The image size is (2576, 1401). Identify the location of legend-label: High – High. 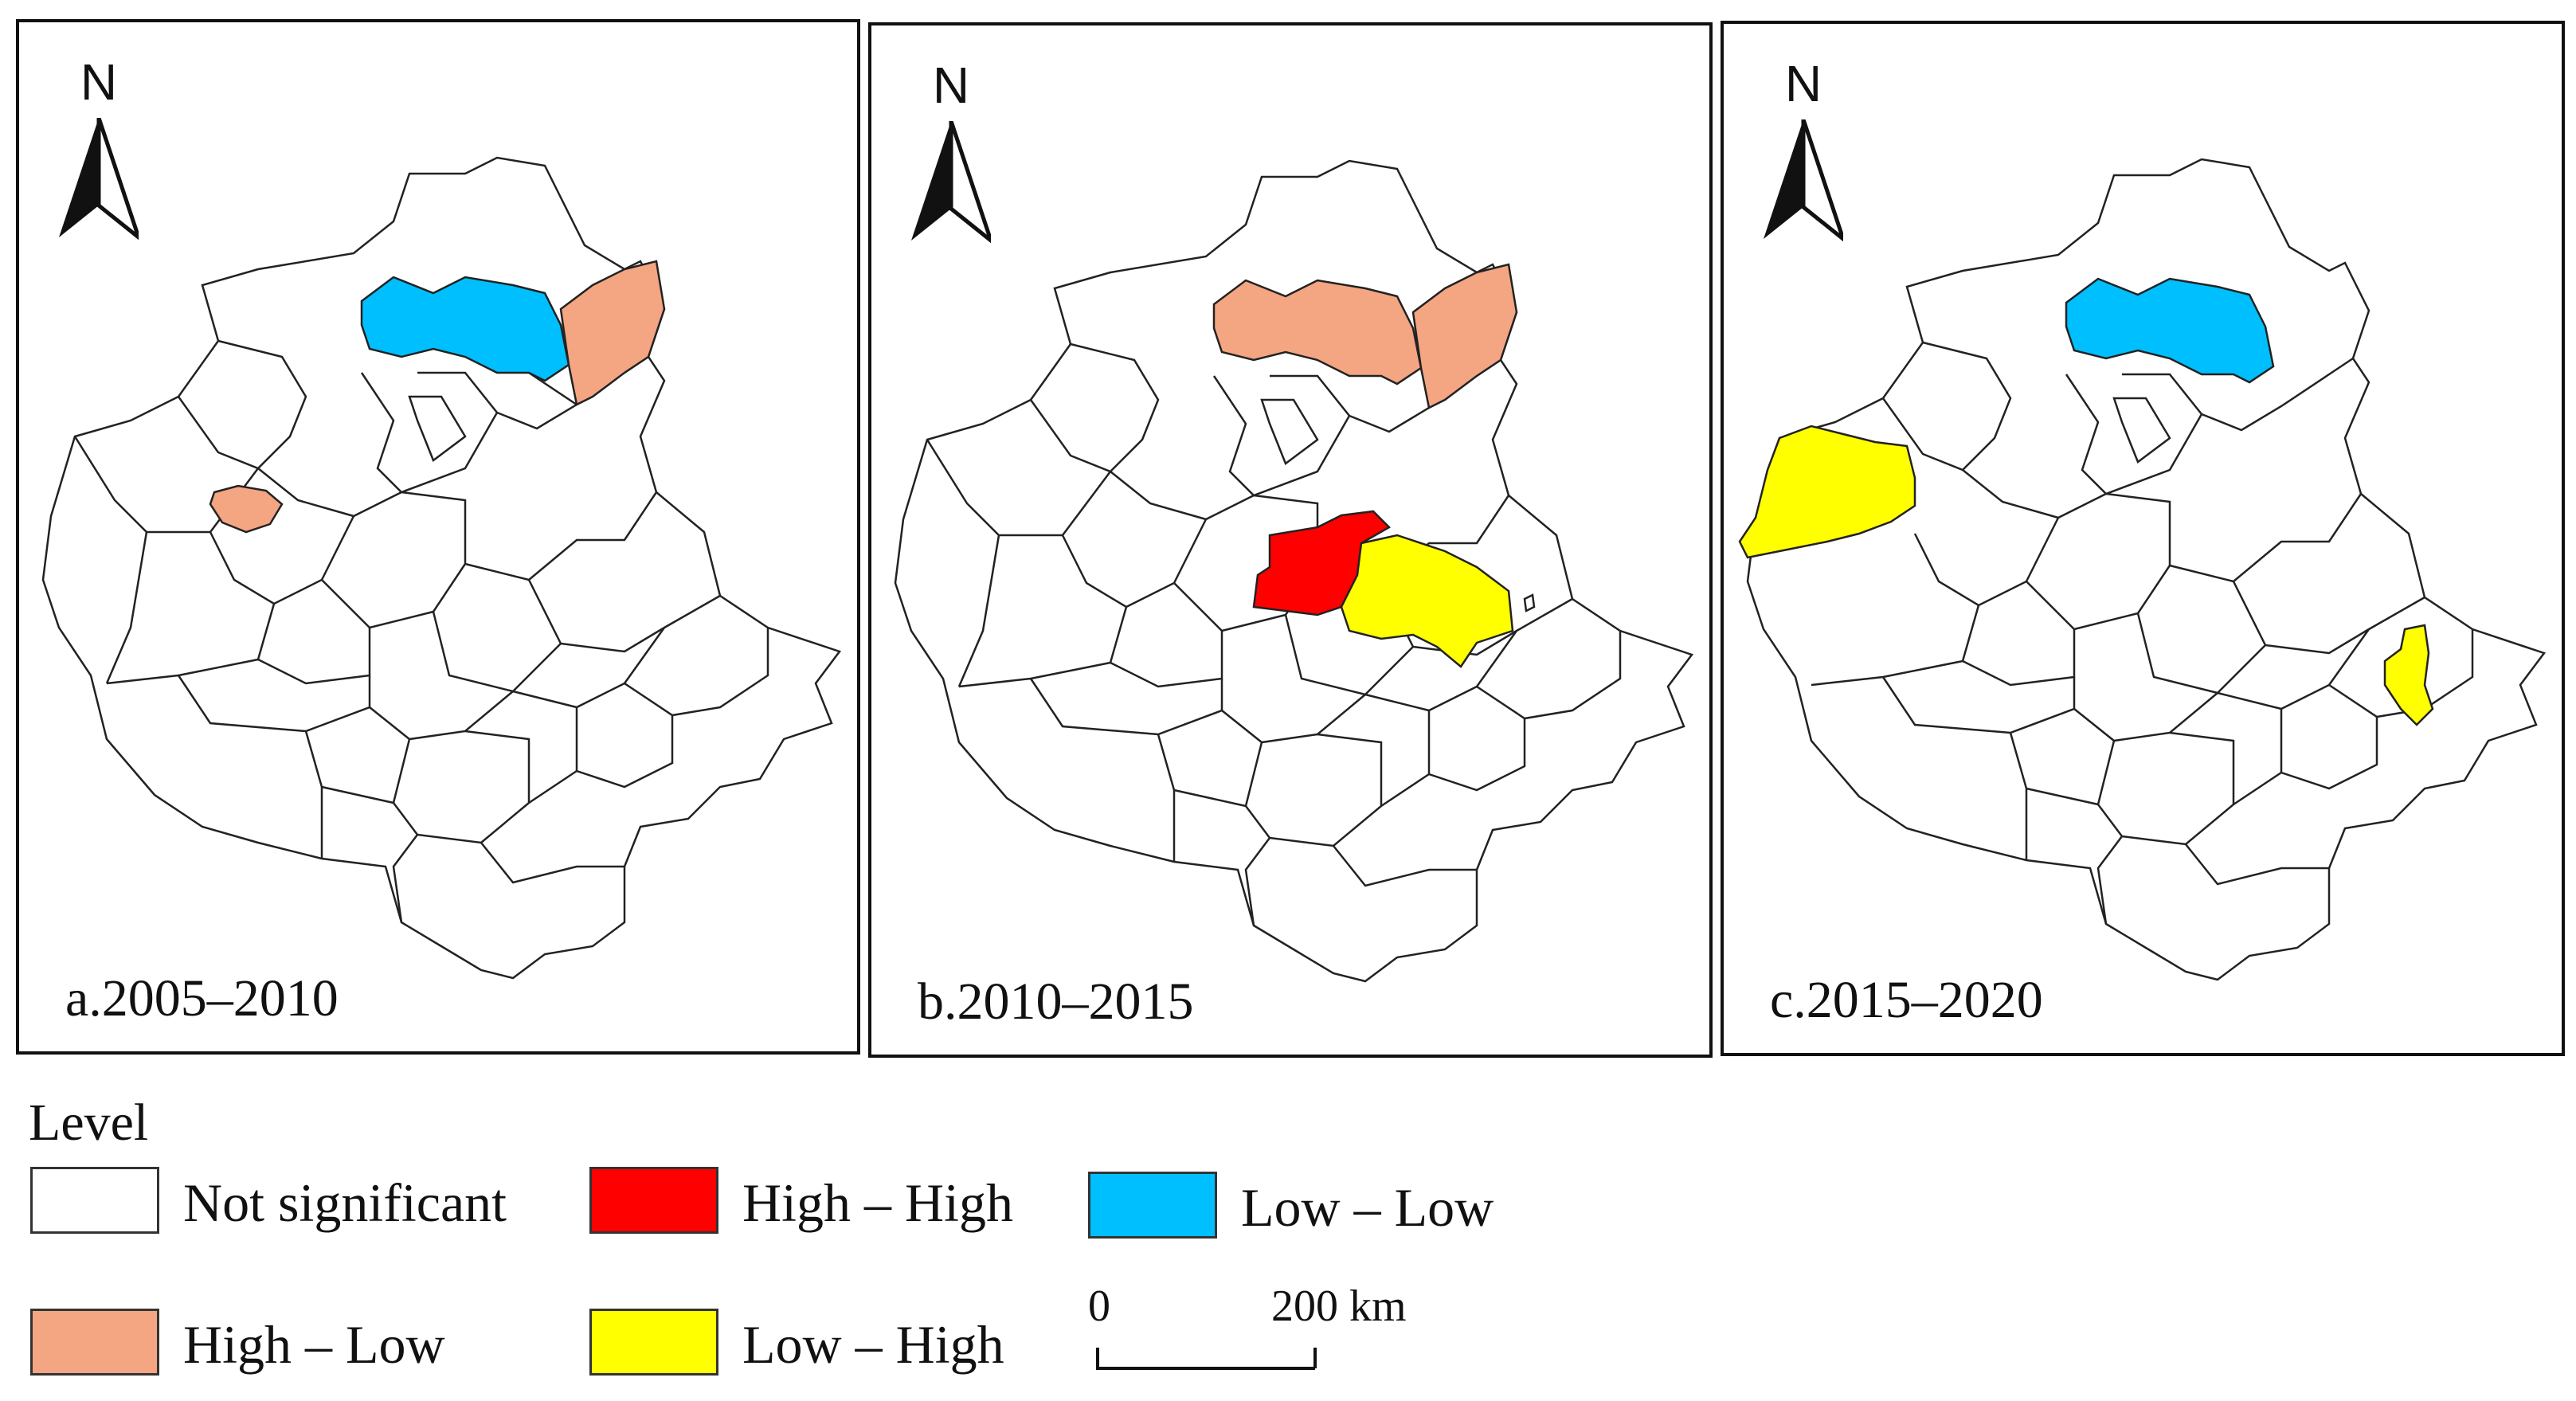
(877, 1202).